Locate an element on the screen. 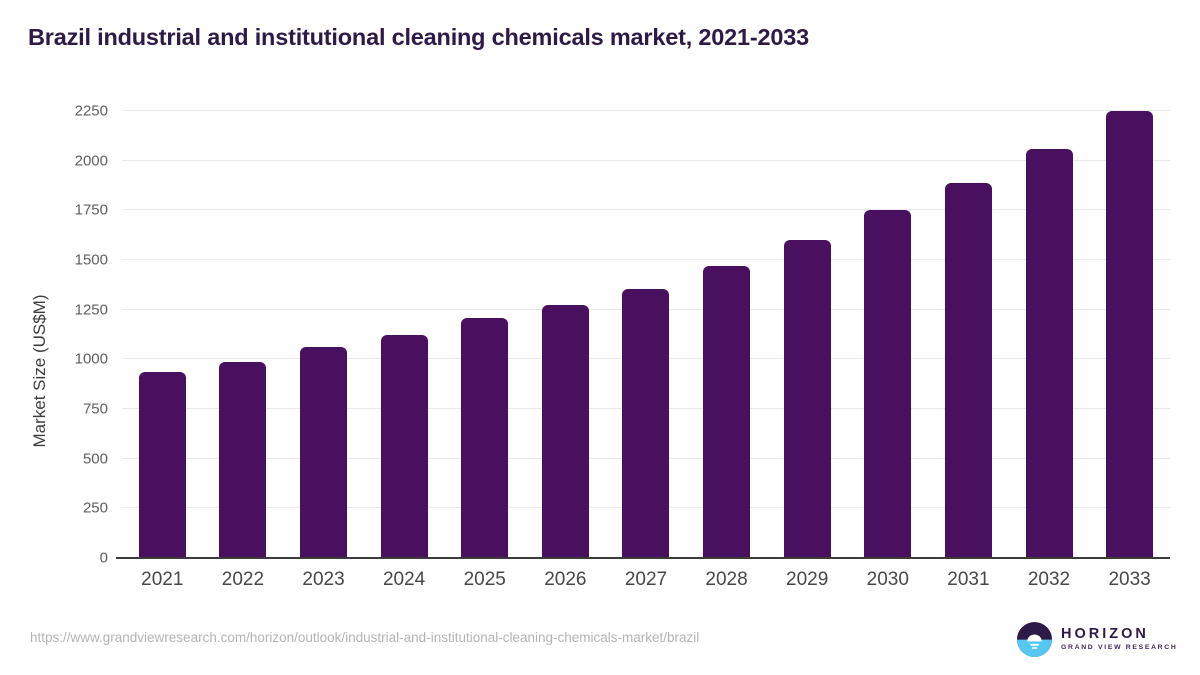 This screenshot has height=675, width=1200. bar-2021 is located at coordinates (162, 465).